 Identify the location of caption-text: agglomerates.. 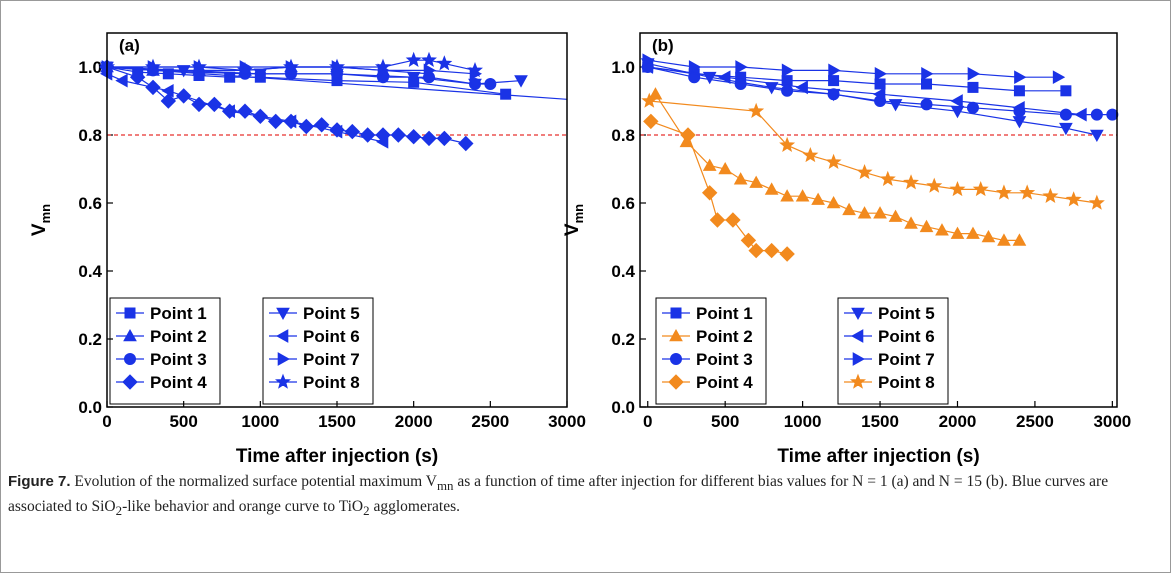
(414, 507).